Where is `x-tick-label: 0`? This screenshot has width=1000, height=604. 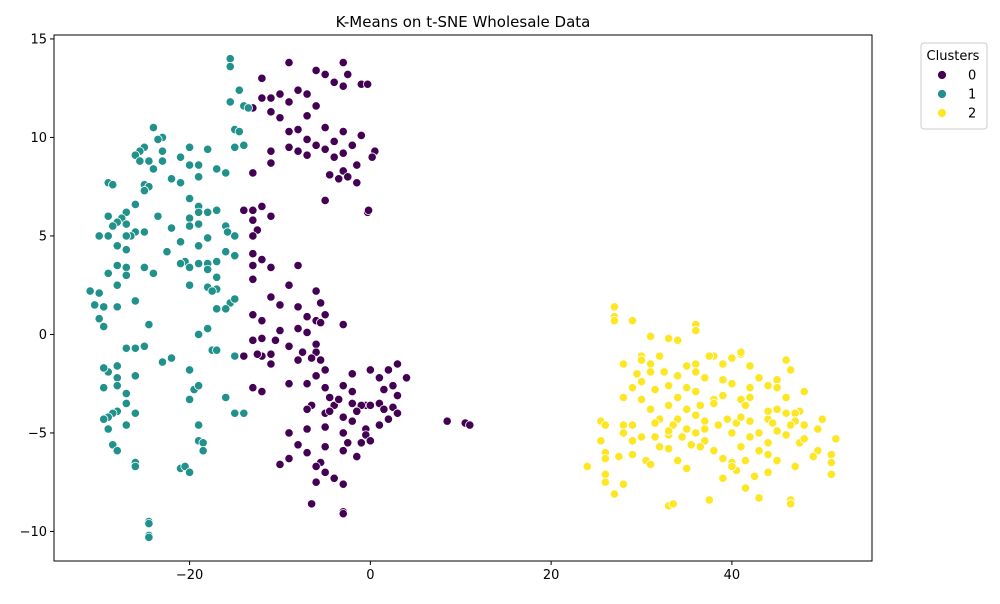
x-tick-label: 0 is located at coordinates (370, 575).